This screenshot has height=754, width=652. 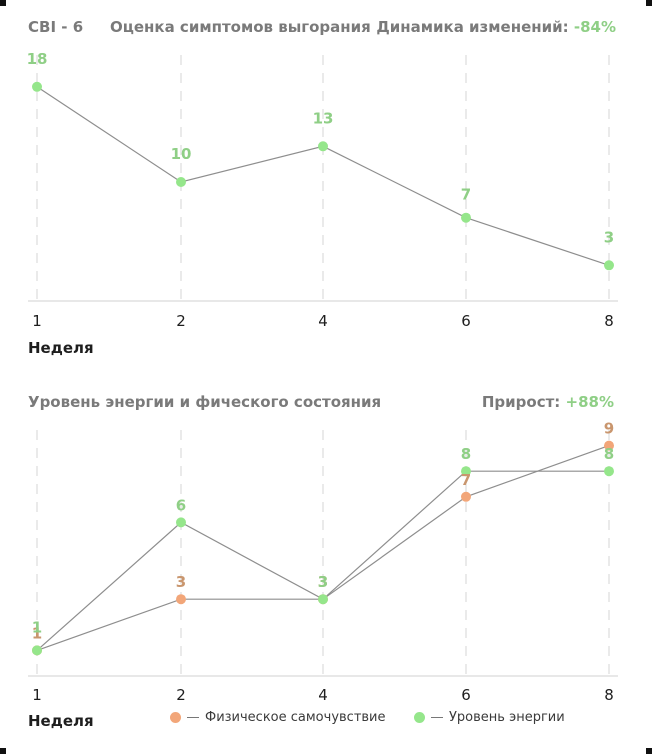 What do you see at coordinates (323, 695) in the screenshot?
I see `chart2-x-tick-label: 4` at bounding box center [323, 695].